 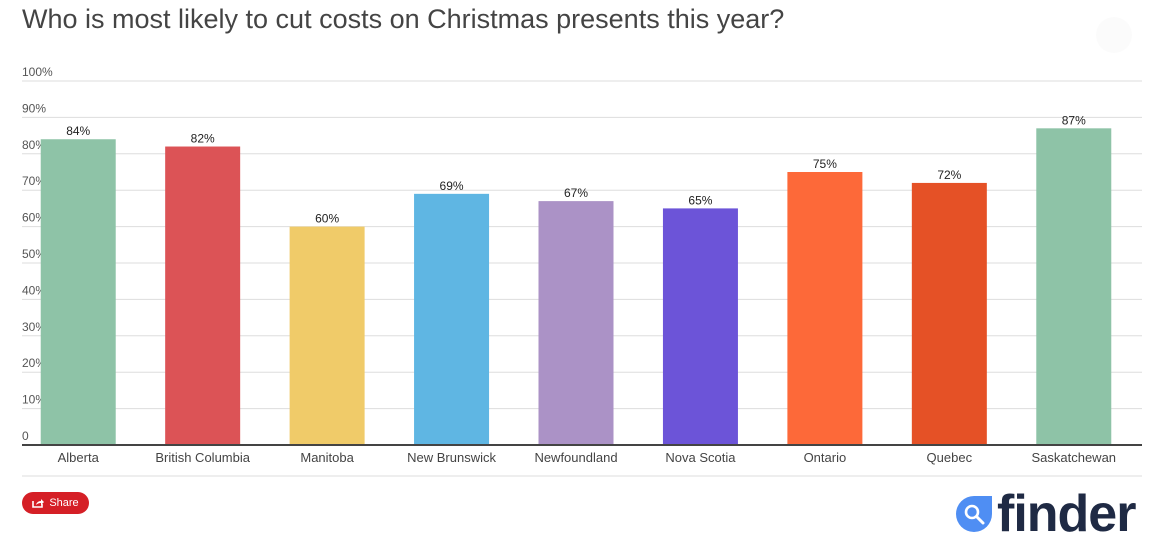 I want to click on y-tick-label: 20%, so click(x=34, y=363).